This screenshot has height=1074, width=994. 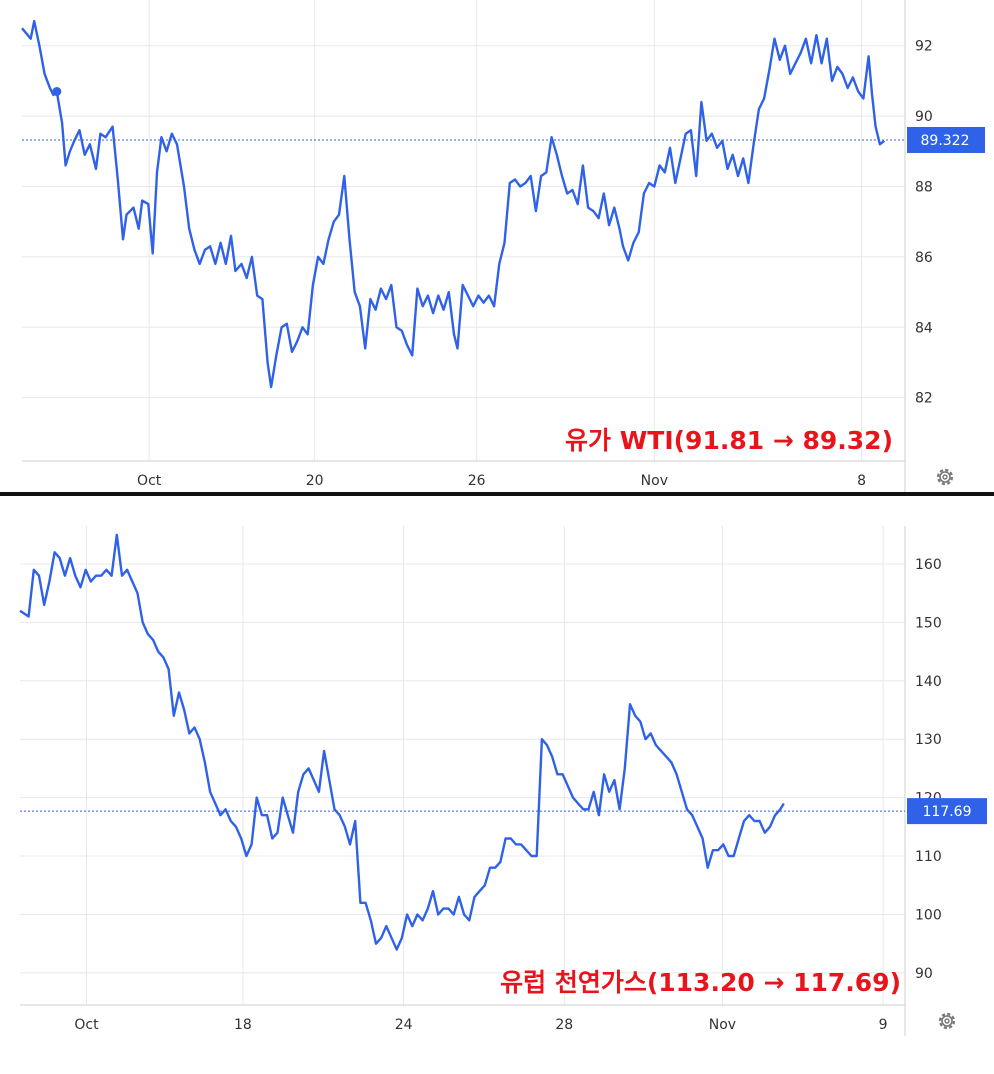 I want to click on chart-divider, so click(x=497, y=494).